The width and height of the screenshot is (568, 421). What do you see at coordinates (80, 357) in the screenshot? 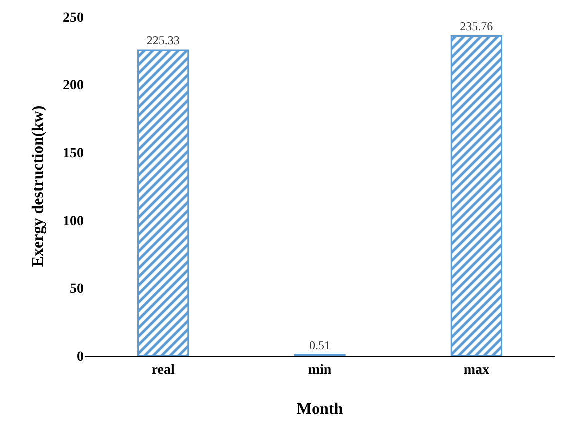
I see `y-tick-label: 0` at bounding box center [80, 357].